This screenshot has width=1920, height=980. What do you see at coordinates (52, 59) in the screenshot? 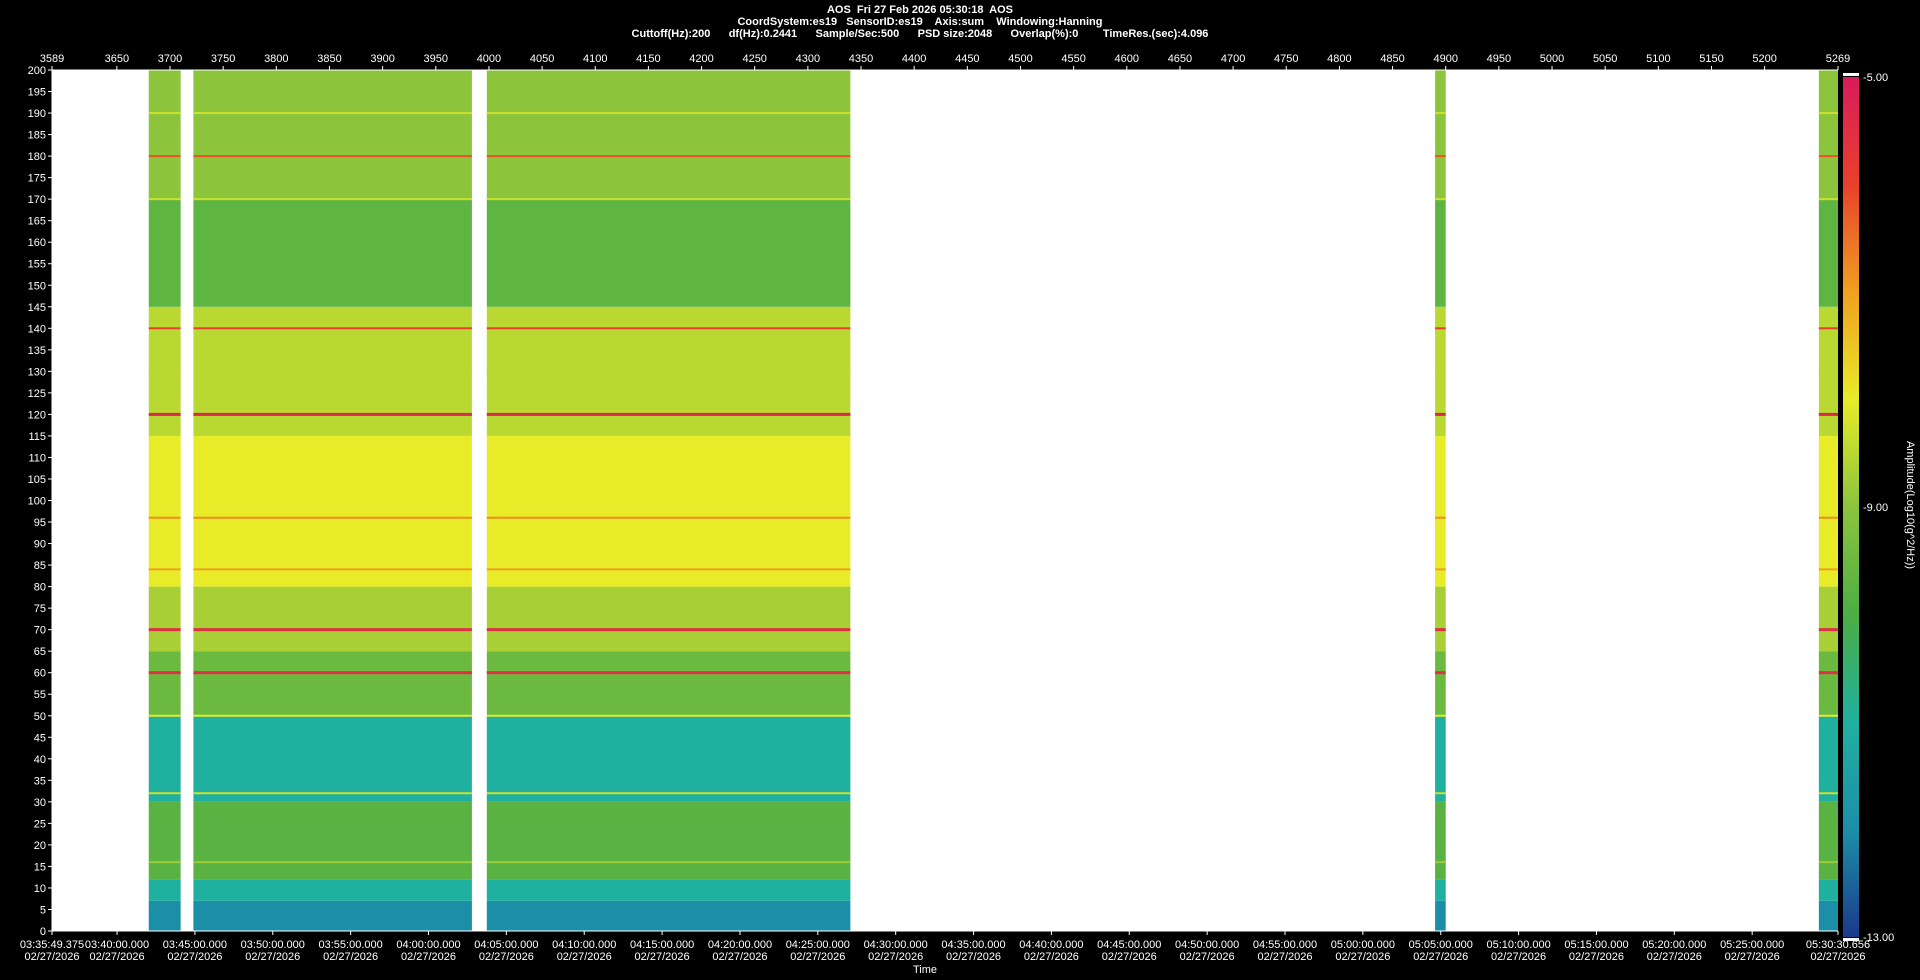
I see `top-tick-label: 3589` at bounding box center [52, 59].